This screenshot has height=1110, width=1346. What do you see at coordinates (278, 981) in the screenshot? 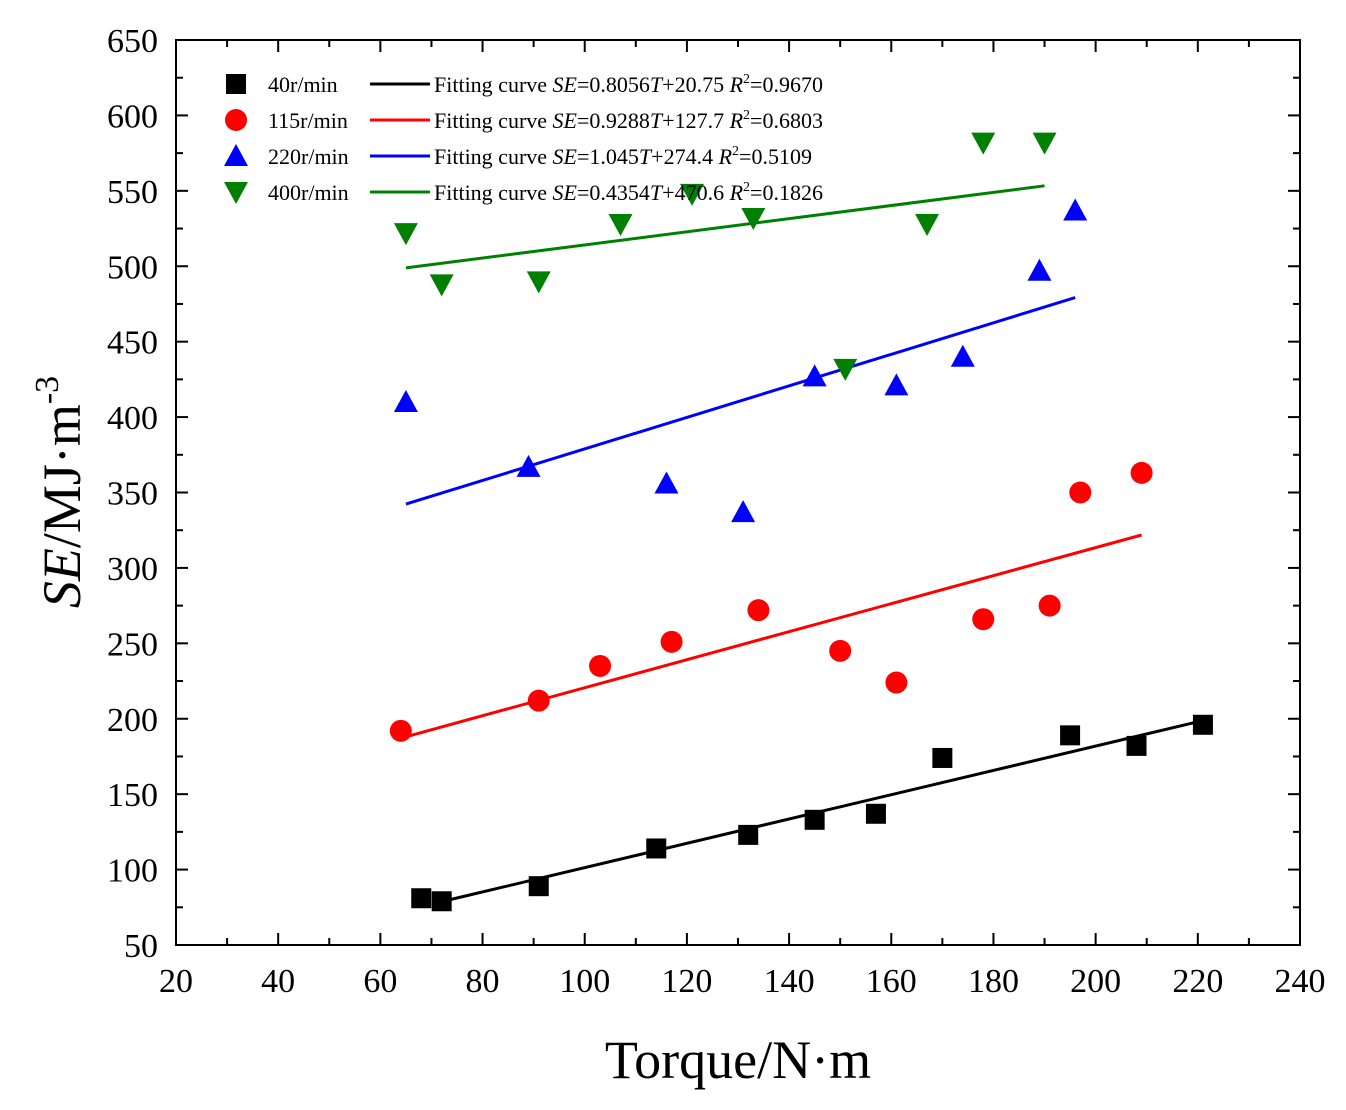
I see `x-tick-label: 40` at bounding box center [278, 981].